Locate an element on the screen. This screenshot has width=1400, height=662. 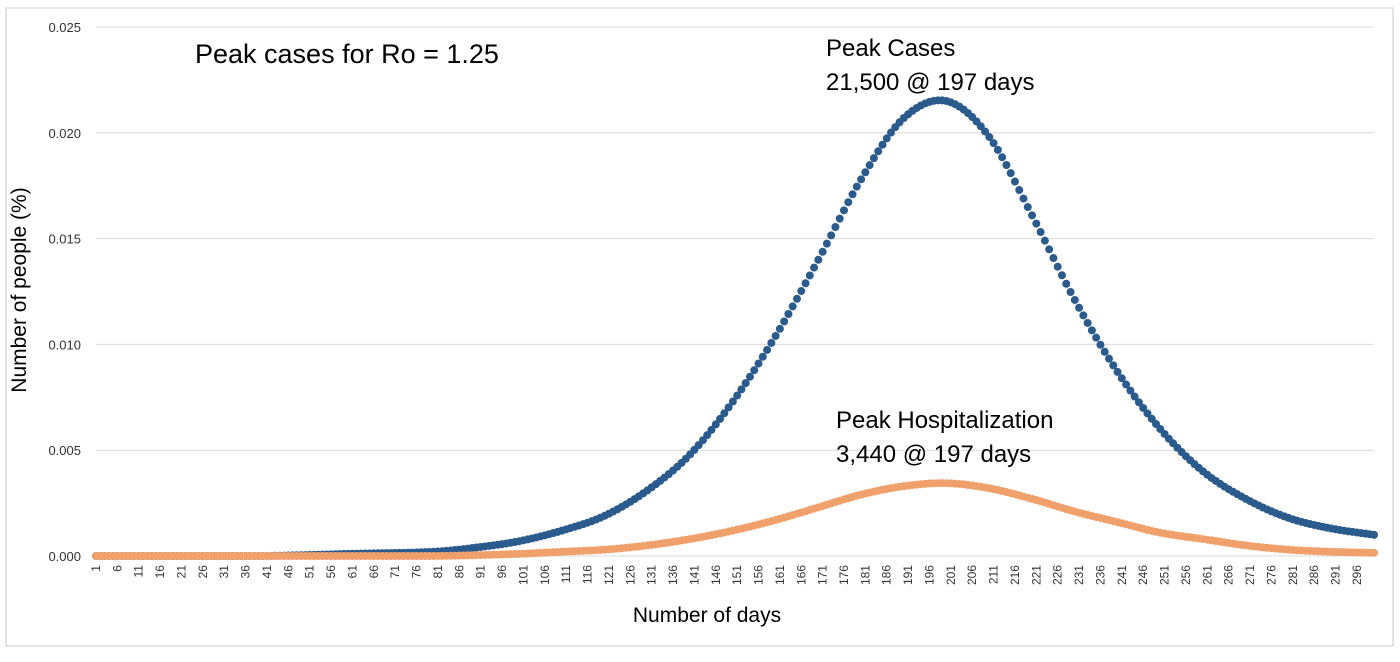
y-axis-label: Number of people (%) is located at coordinates (19, 289).